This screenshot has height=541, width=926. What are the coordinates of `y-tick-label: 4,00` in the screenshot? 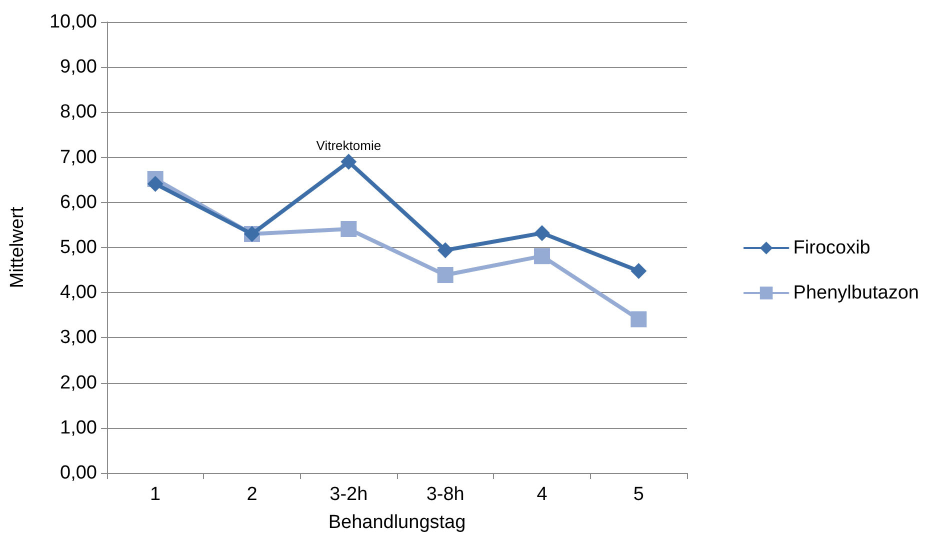 It's located at (78, 293).